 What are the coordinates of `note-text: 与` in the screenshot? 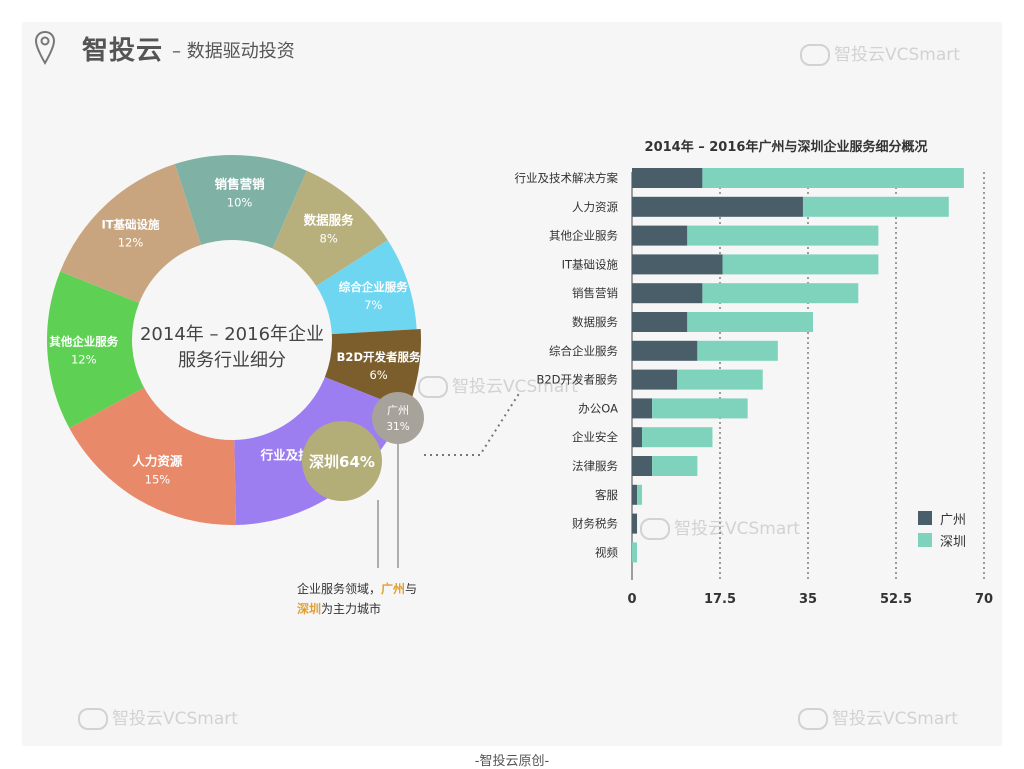 It's located at (411, 589).